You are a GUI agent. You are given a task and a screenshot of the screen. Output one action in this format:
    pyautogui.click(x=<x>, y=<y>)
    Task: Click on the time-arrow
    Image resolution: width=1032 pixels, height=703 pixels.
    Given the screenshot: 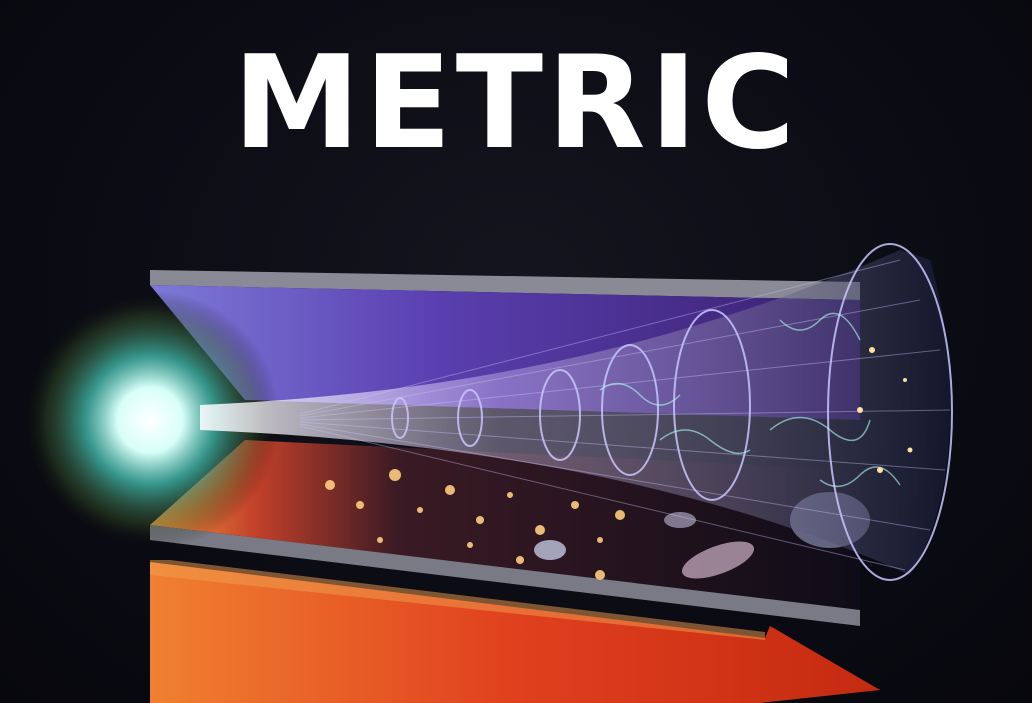 What is the action you would take?
    pyautogui.click(x=515, y=631)
    